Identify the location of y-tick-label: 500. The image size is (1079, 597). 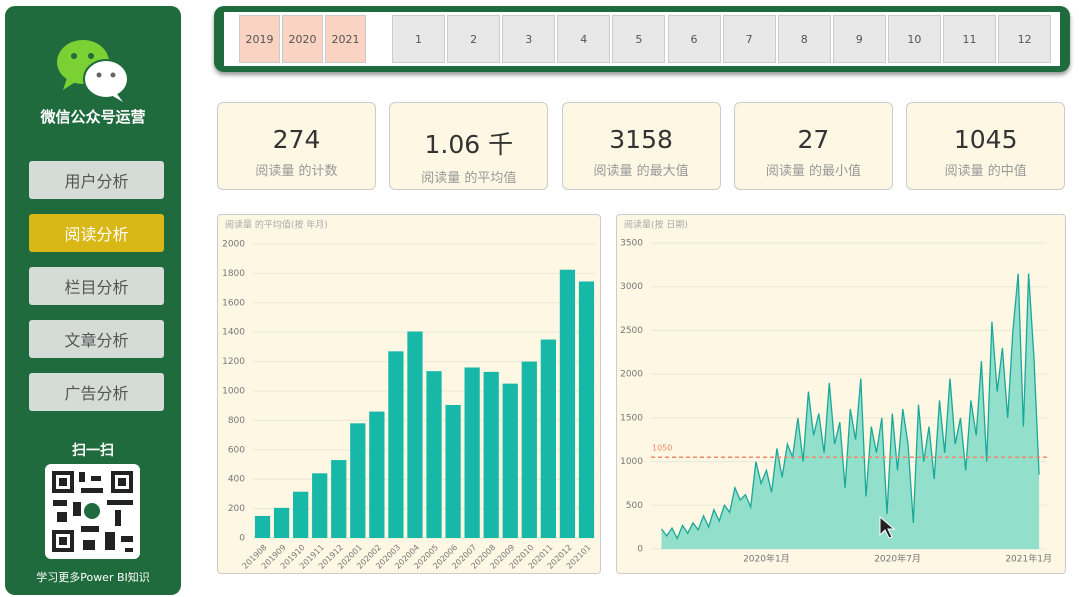
(634, 506).